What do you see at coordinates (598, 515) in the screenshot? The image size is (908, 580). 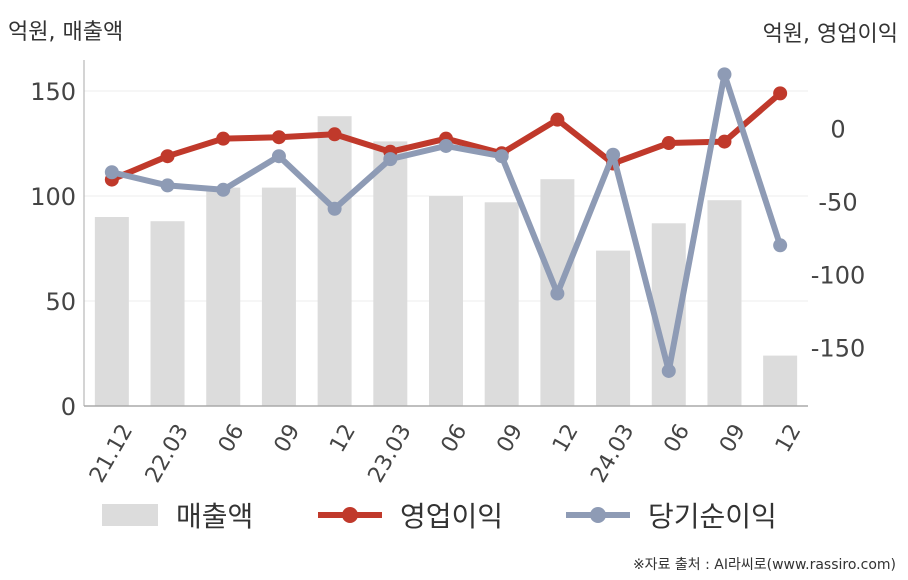 I see `legend-swatch-net-income` at bounding box center [598, 515].